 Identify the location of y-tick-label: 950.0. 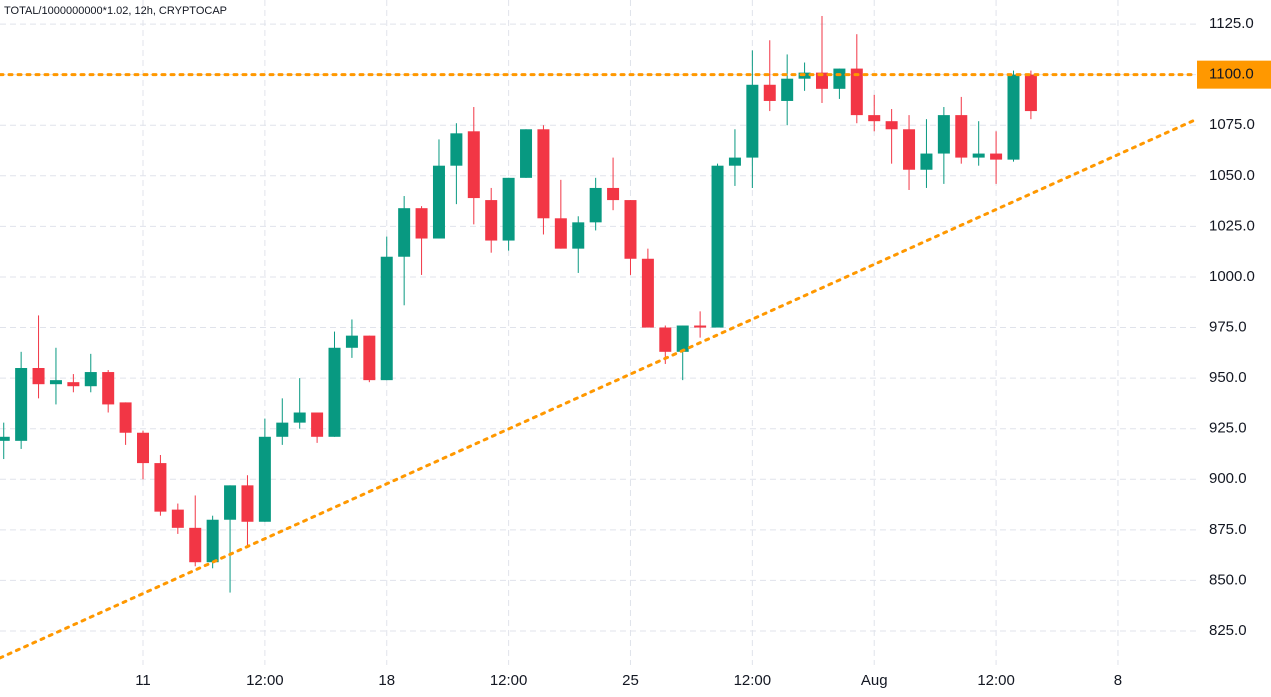
(1228, 377).